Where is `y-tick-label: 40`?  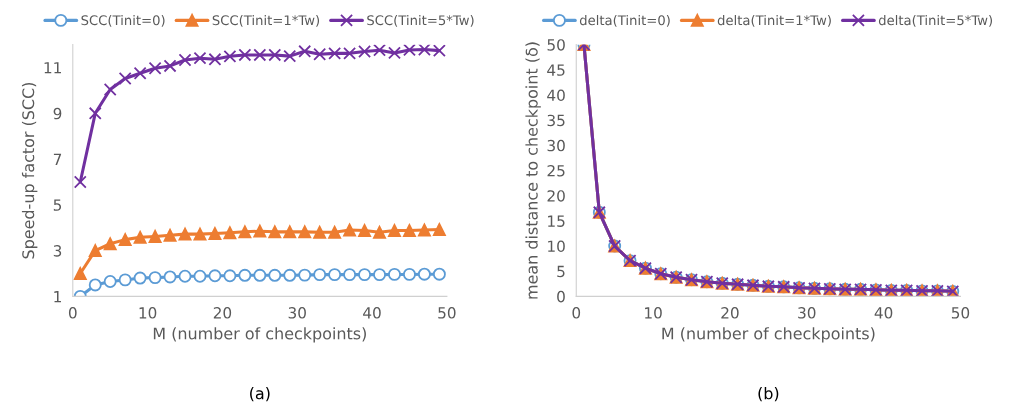
y-tick-label: 40 is located at coordinates (556, 95).